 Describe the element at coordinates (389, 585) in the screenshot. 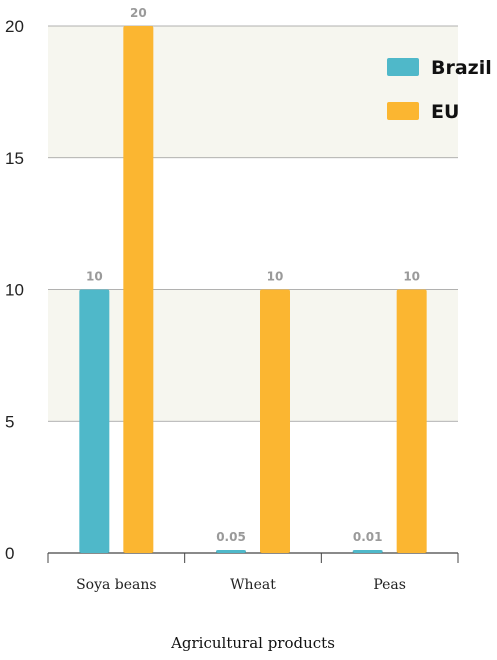

I see `x-category-label: Peas` at that location.